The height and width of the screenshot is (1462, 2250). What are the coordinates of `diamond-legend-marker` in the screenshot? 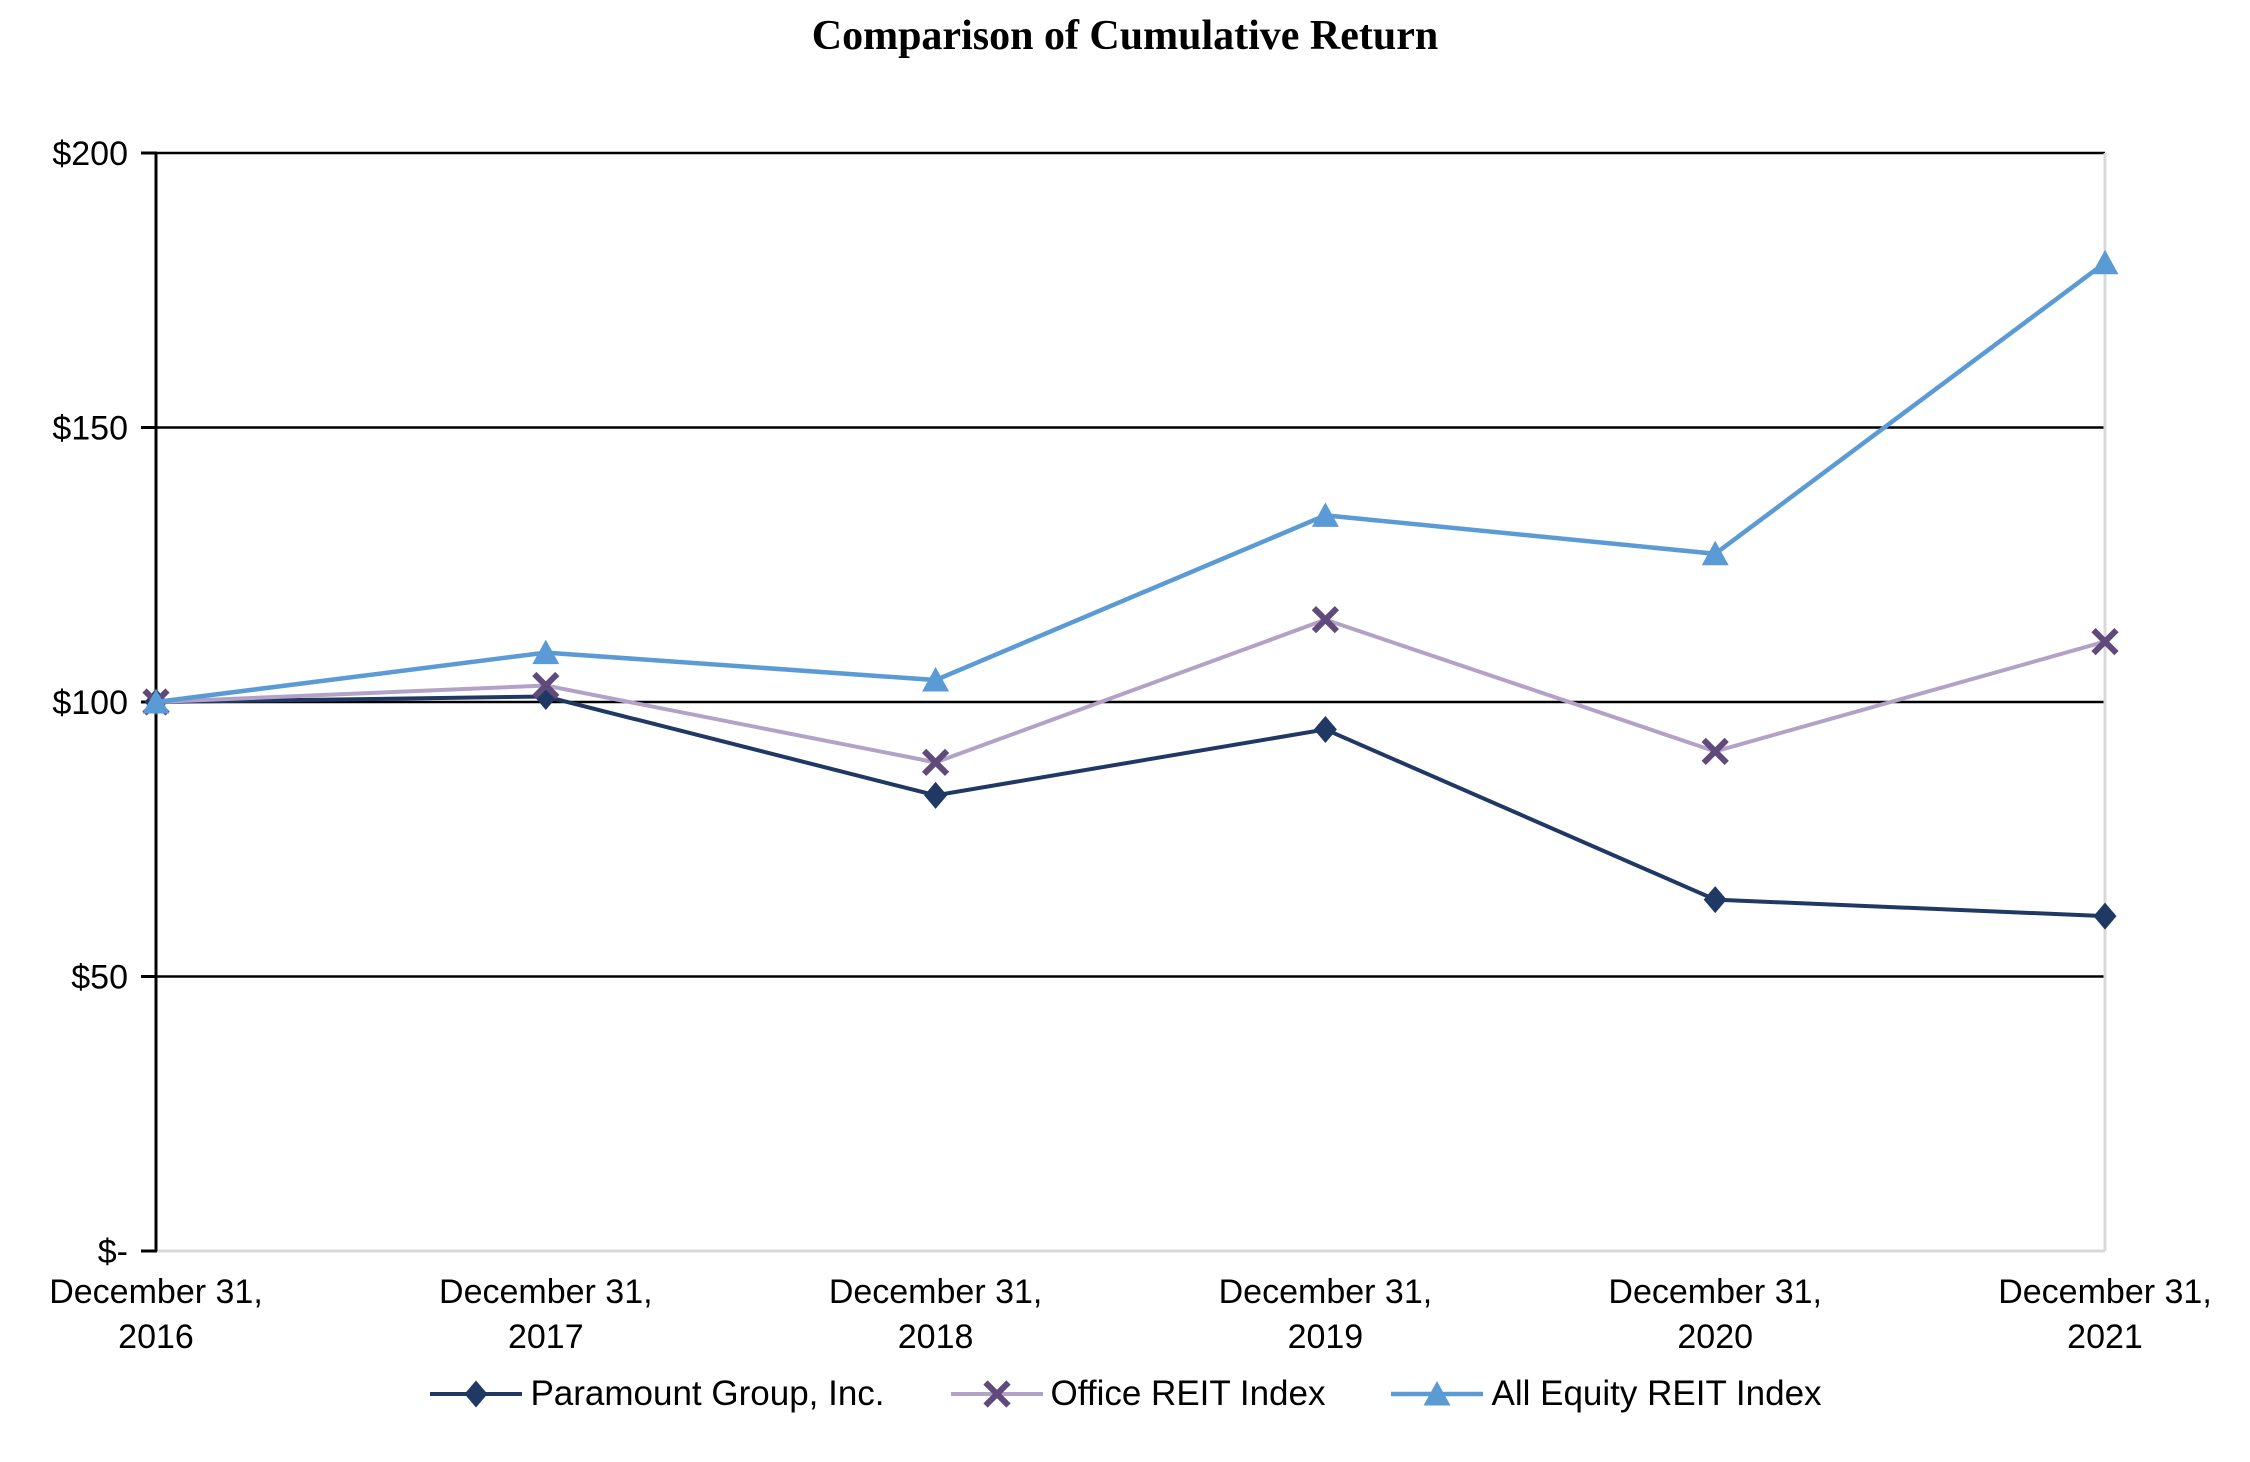 It's located at (476, 1394).